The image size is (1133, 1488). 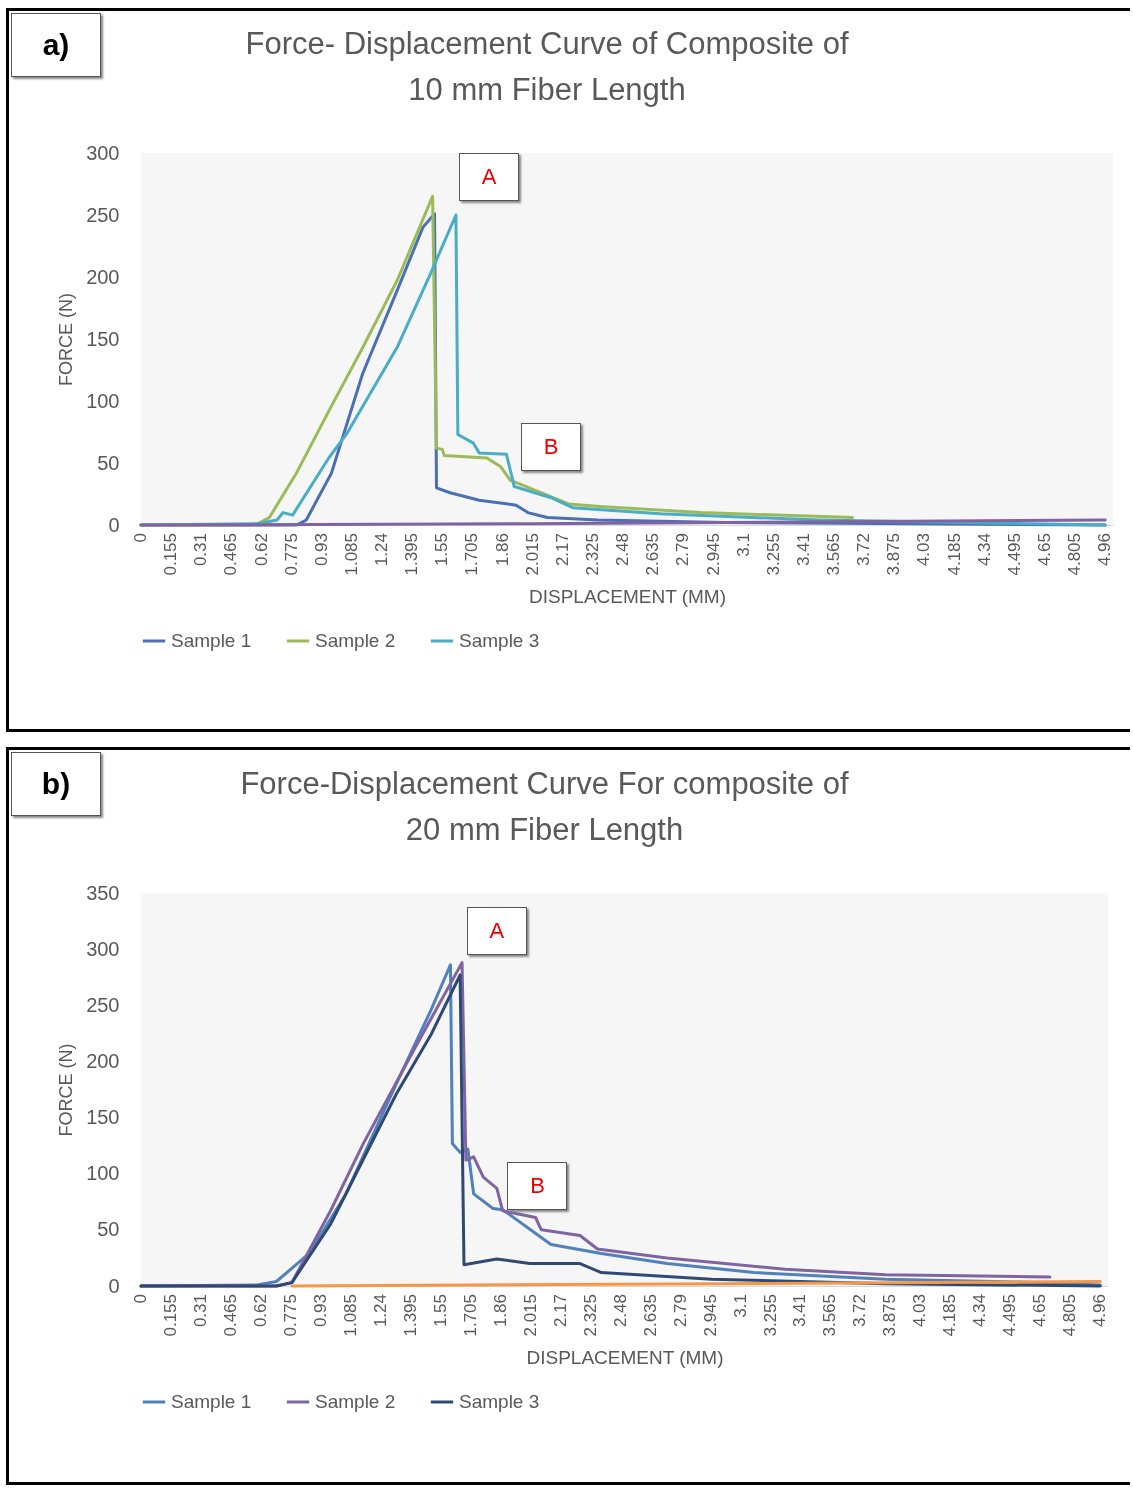 What do you see at coordinates (103, 892) in the screenshot?
I see `y-tick-label: 350` at bounding box center [103, 892].